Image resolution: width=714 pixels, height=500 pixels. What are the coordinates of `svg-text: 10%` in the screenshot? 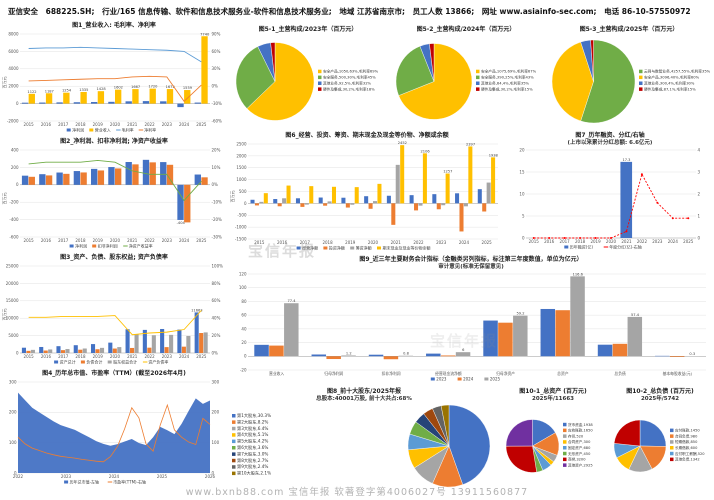 It's located at (216, 166).